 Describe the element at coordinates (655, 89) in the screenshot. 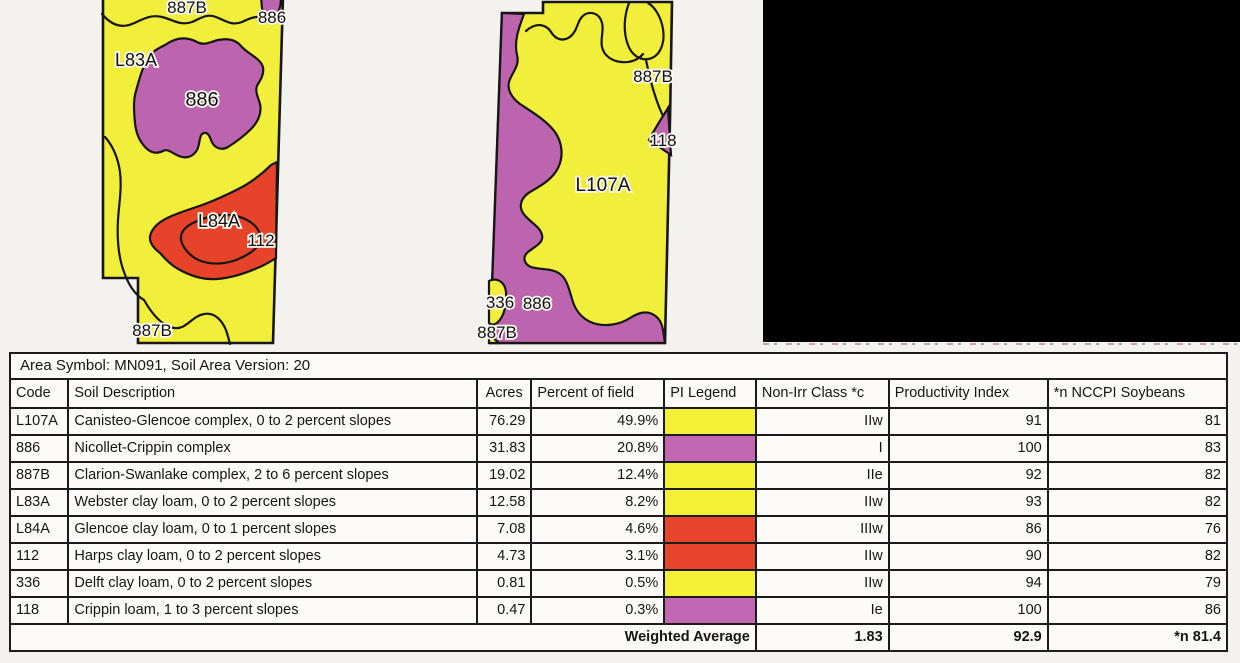

I see `right-887B-boundary-c` at that location.